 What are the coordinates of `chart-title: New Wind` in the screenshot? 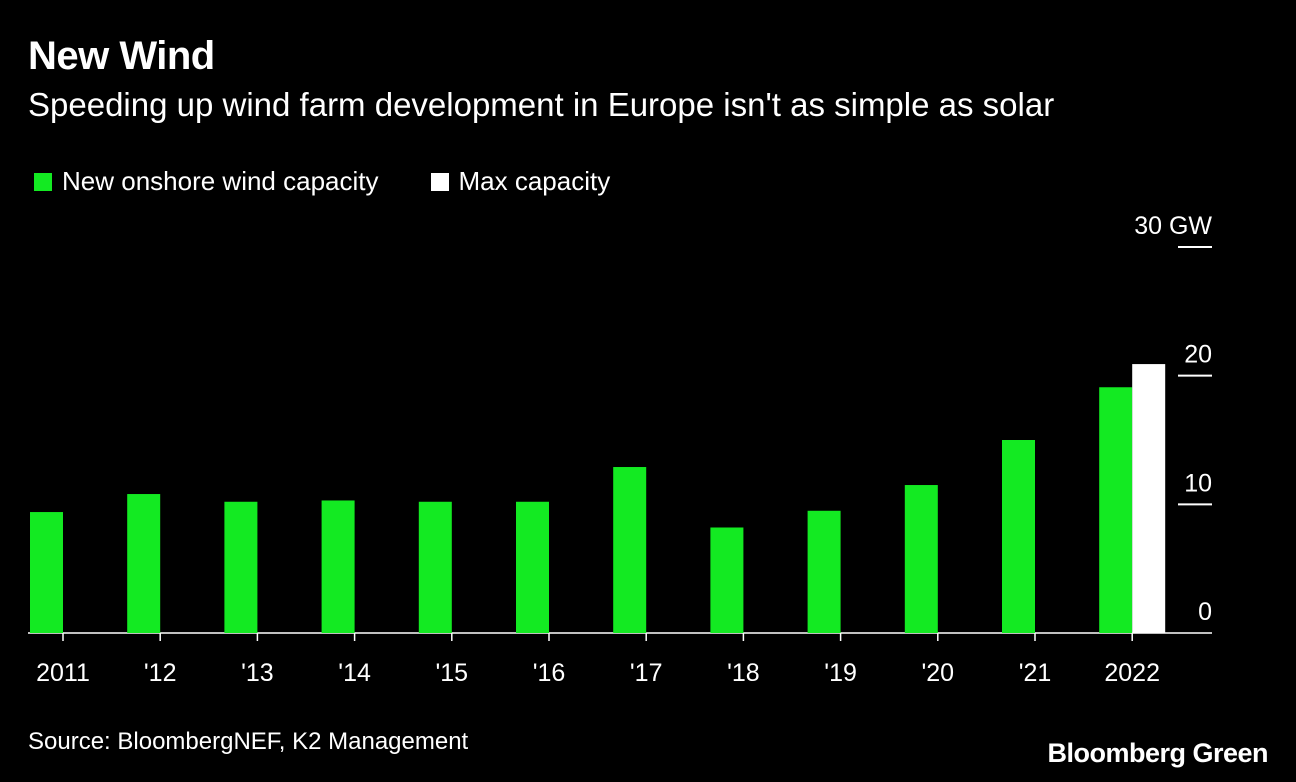 It's located at (121, 56).